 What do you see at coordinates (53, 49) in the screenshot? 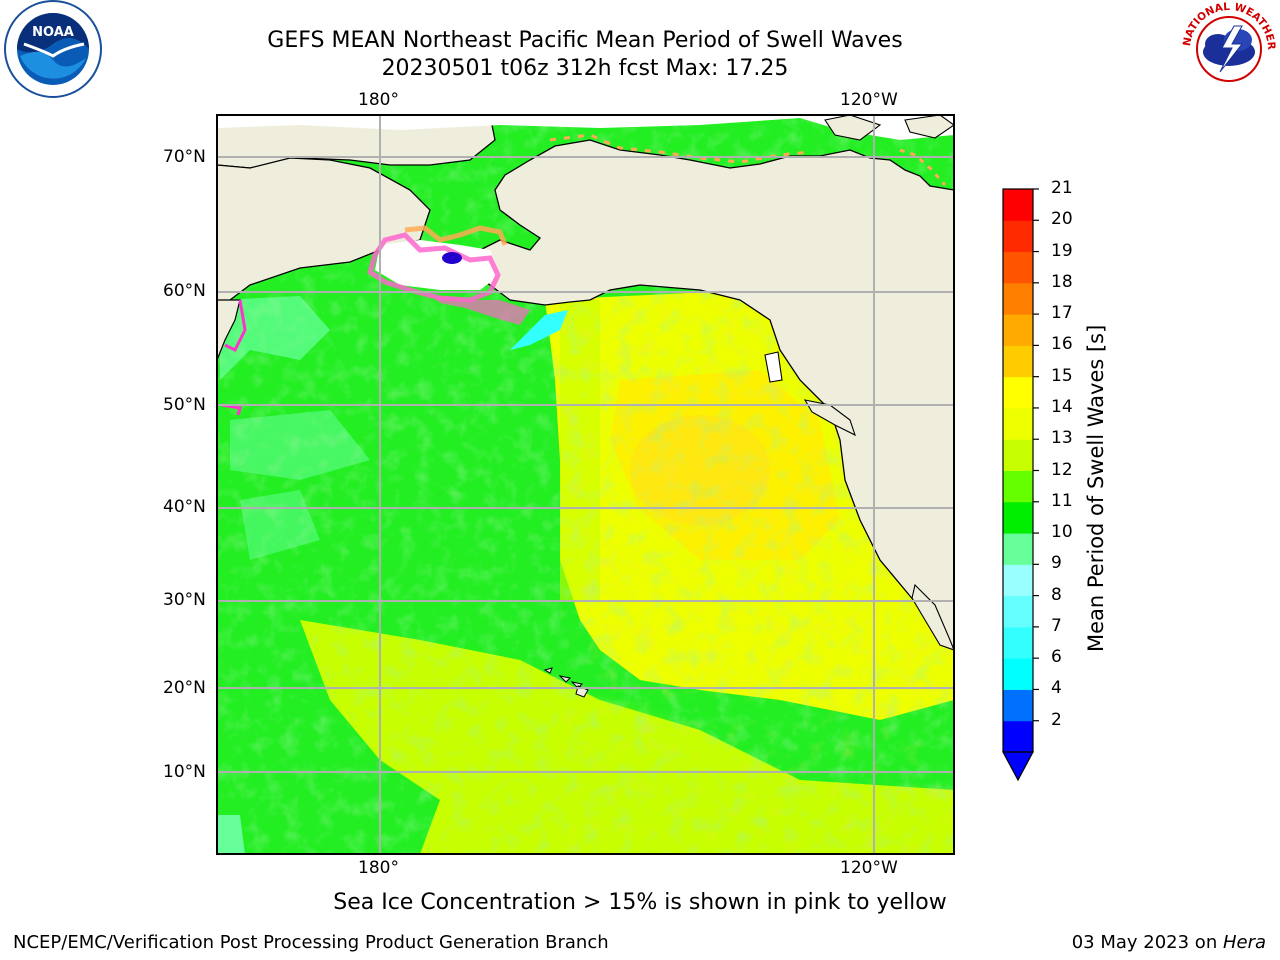
I see `noaa-logo-icon: NOAA` at bounding box center [53, 49].